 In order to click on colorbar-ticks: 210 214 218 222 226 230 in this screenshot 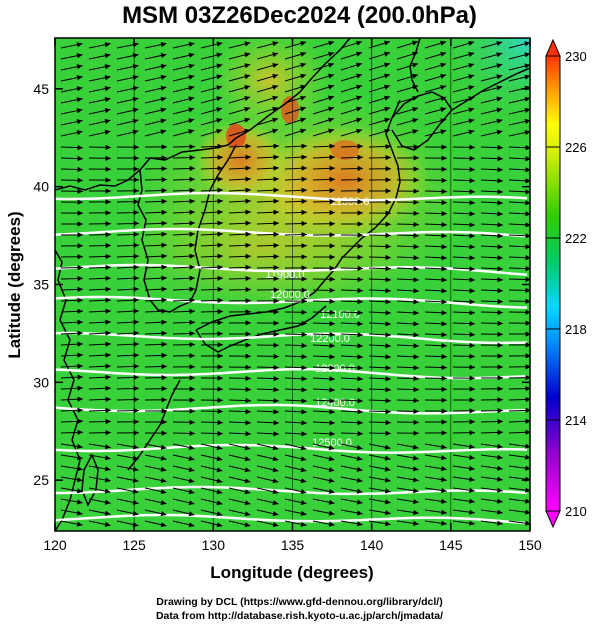, I will do `click(566, 284)`.